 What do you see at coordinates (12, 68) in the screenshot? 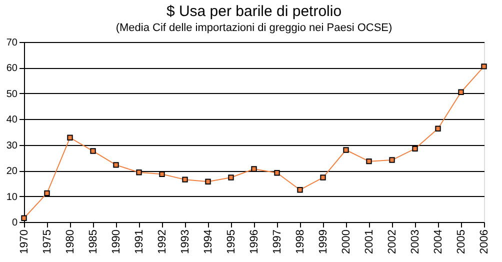
I see `y-tick-label: 60` at bounding box center [12, 68].